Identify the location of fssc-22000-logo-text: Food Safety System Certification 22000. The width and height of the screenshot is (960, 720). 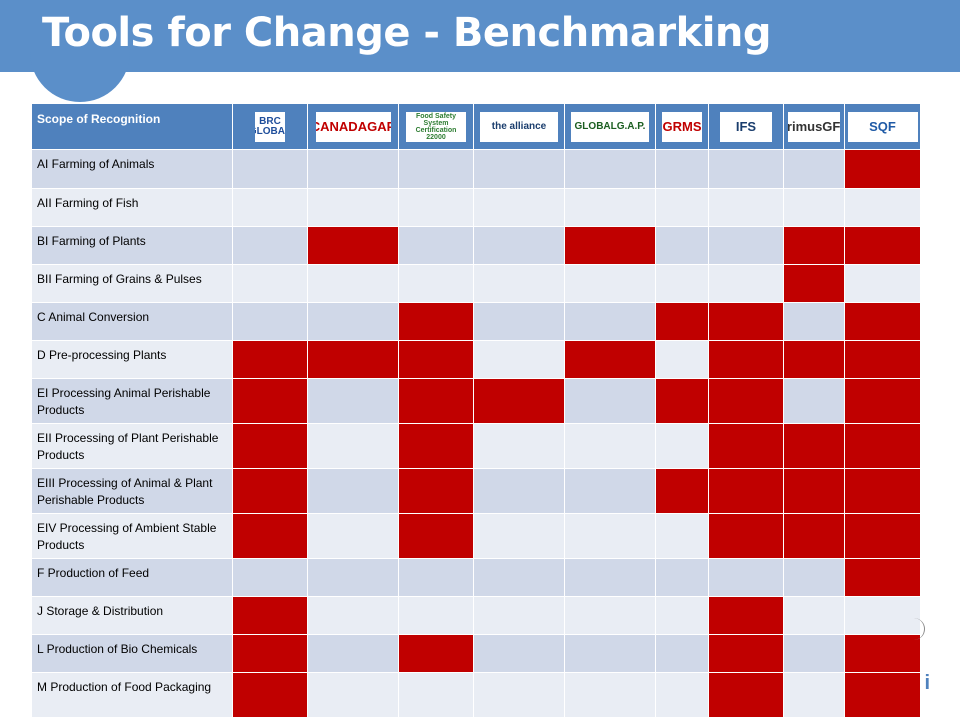
(436, 126).